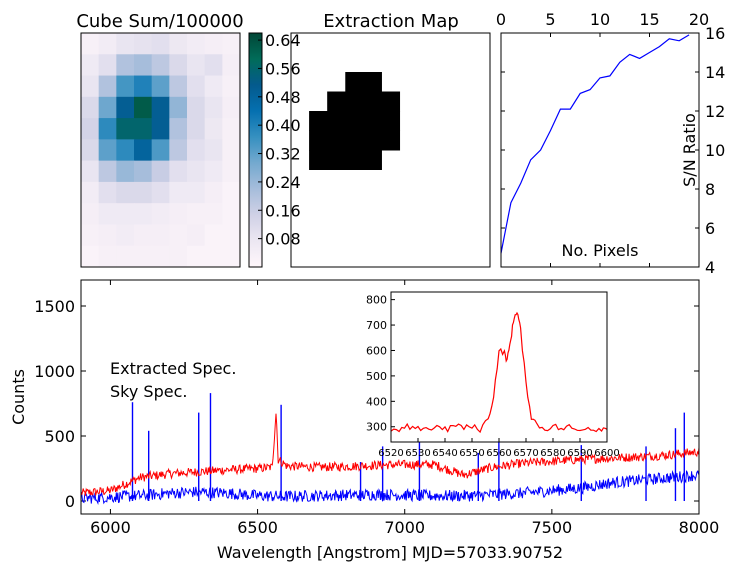  I want to click on inset-xtick-label: 6580, so click(552, 453).